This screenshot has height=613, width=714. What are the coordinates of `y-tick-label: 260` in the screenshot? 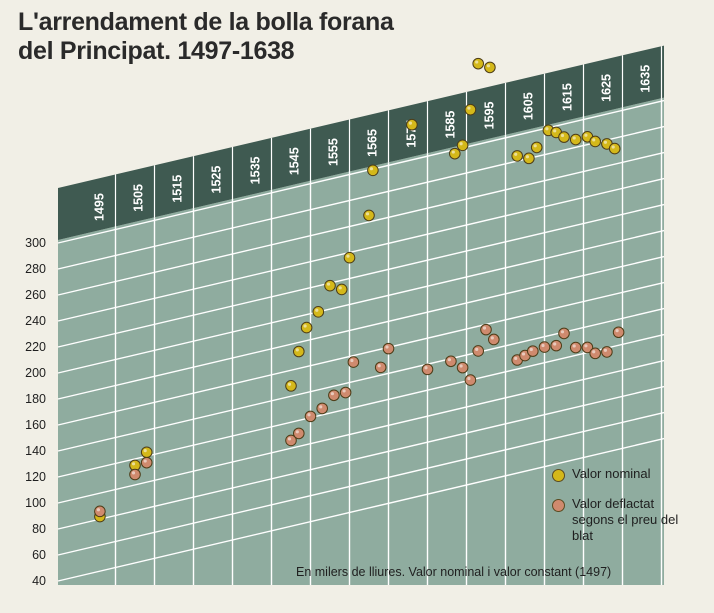 It's located at (35, 295).